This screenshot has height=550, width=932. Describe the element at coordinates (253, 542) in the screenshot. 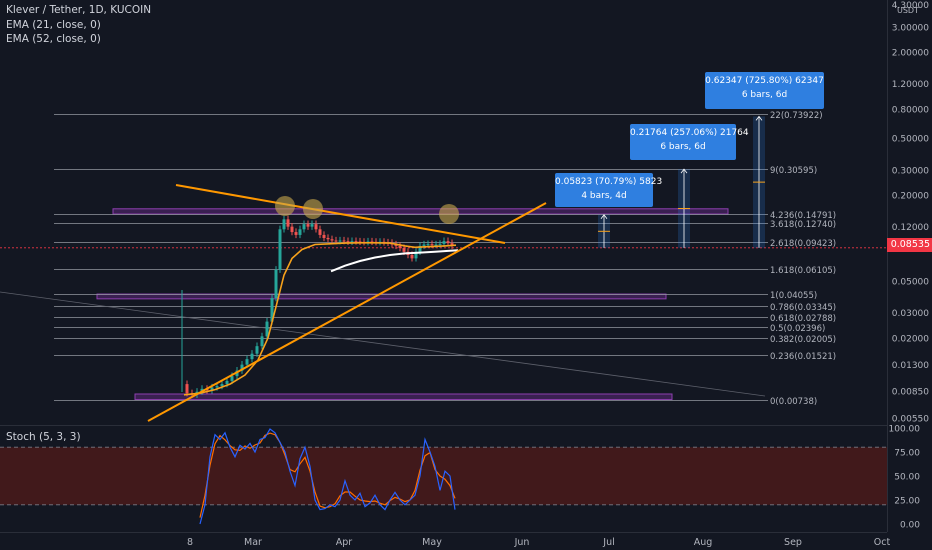

I see `time-tick-1: Mar` at that location.